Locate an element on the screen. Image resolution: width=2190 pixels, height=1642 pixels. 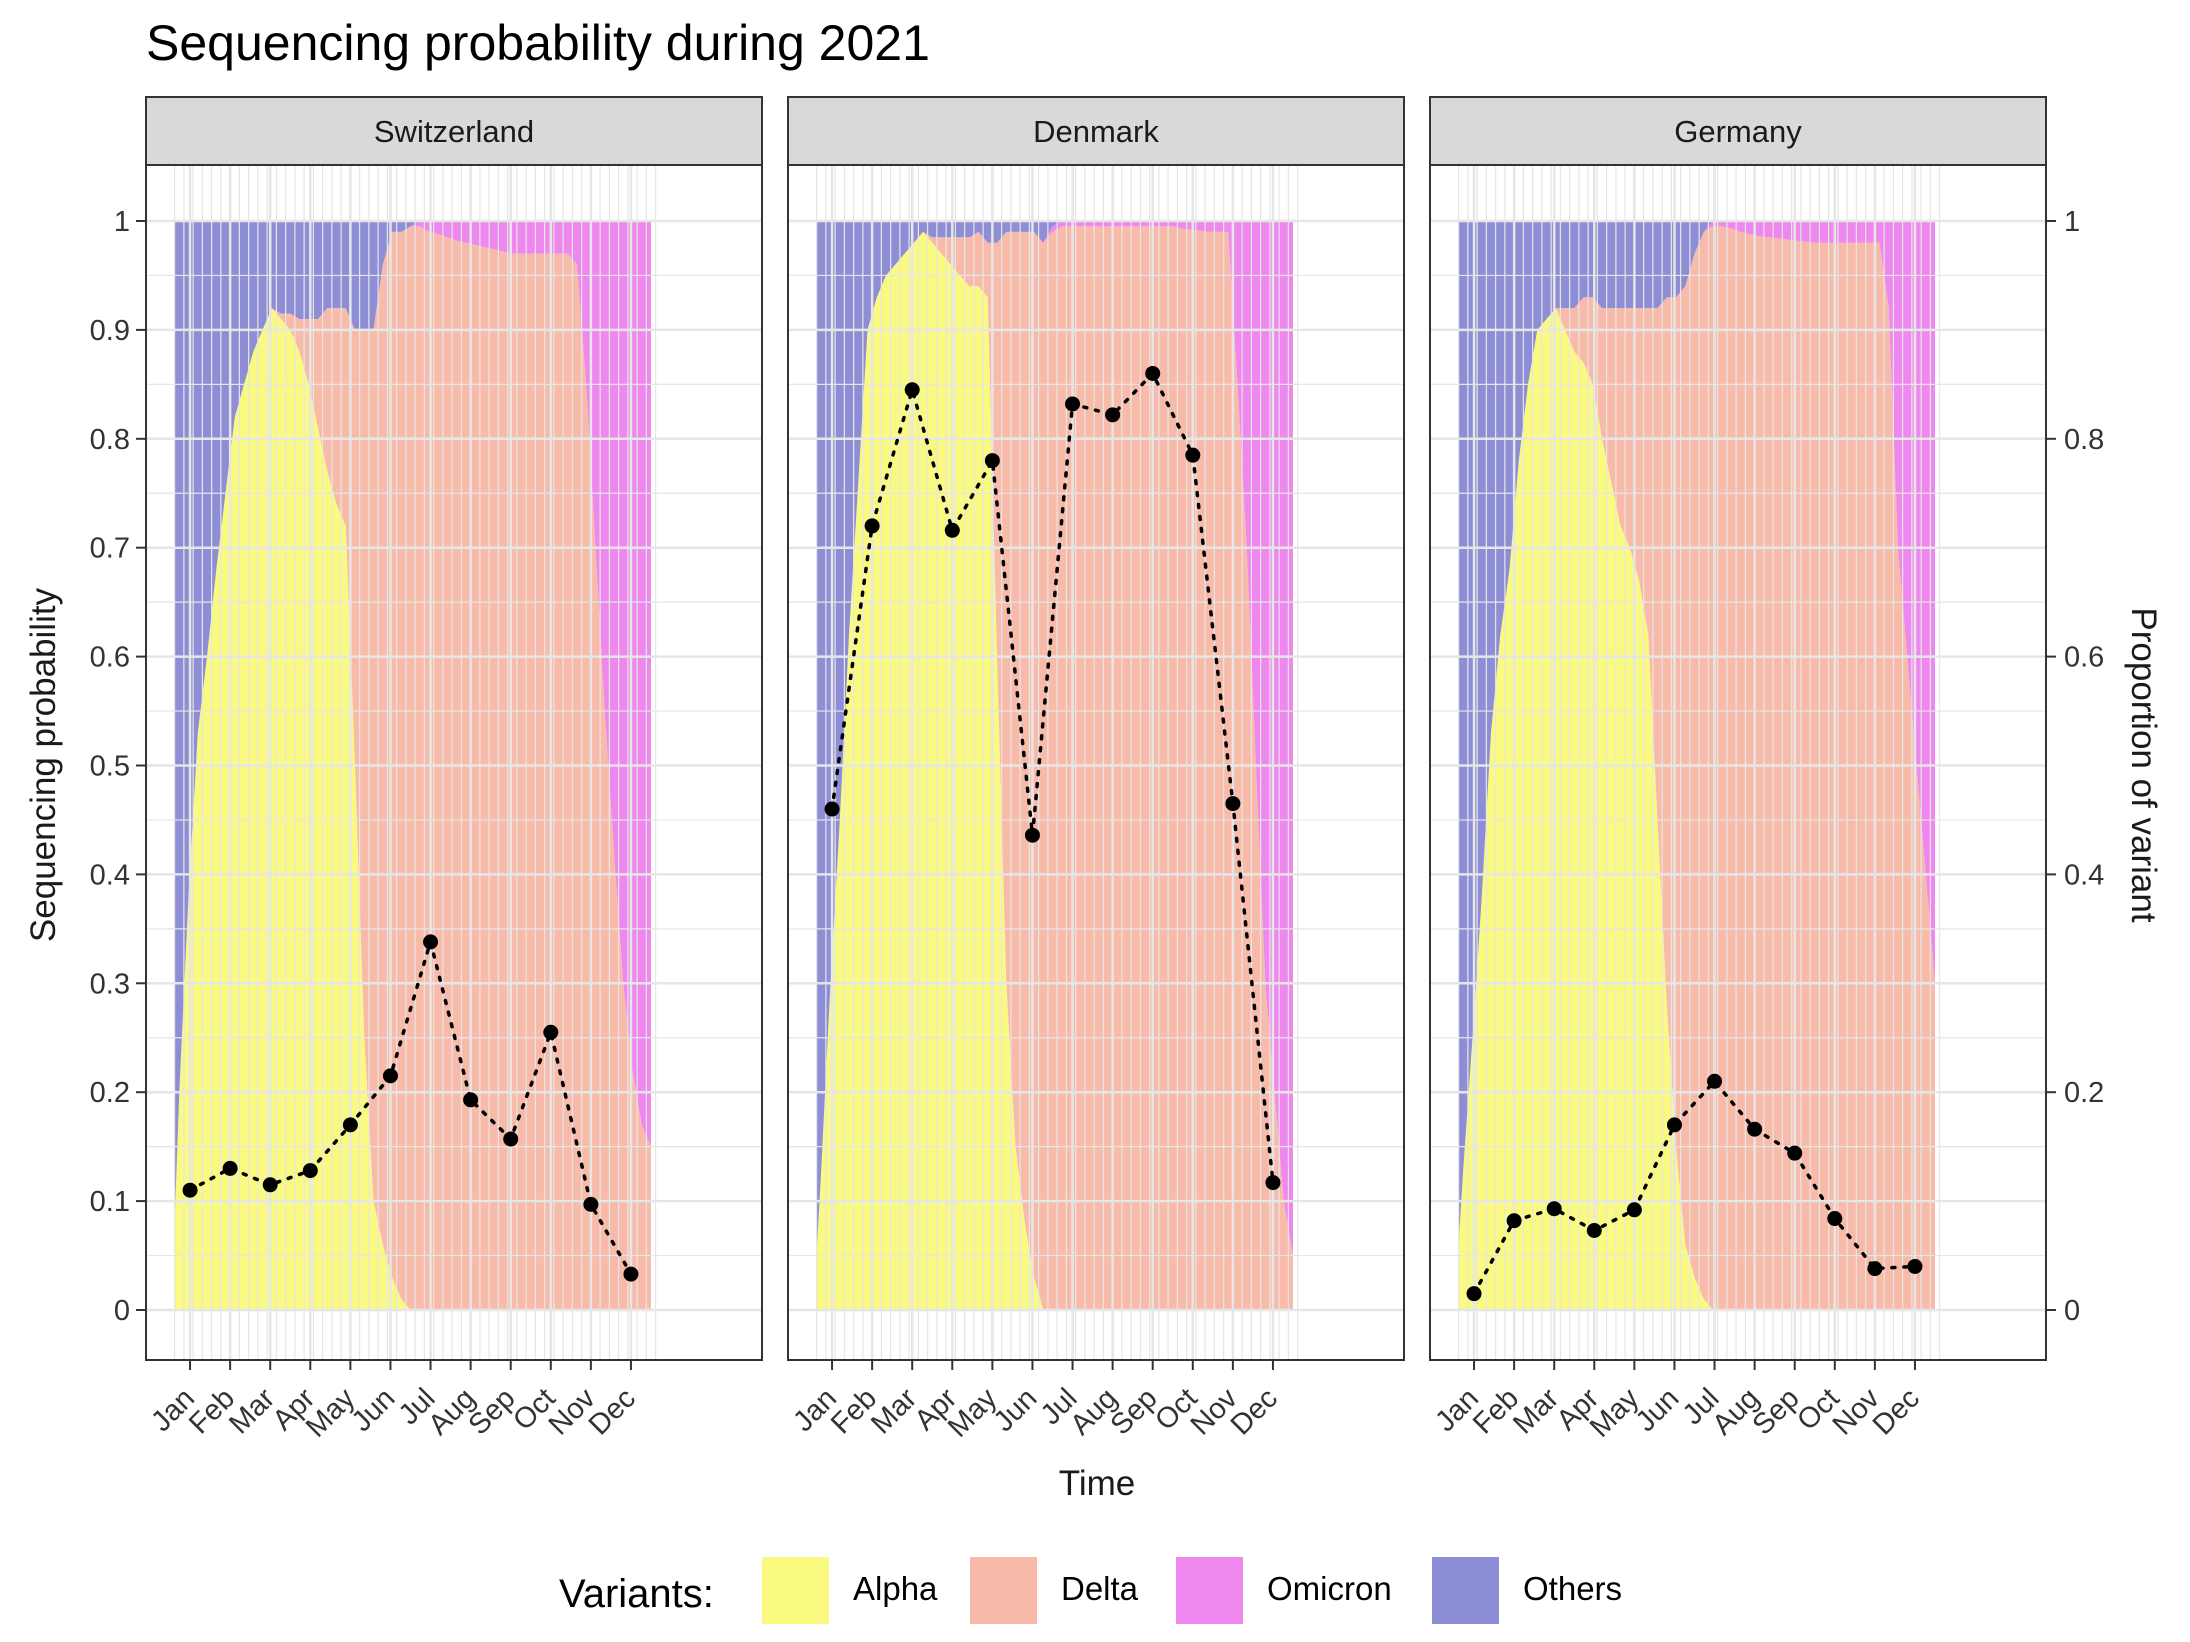
y2-axis-title: Proportion of variant is located at coordinates (2143, 764).